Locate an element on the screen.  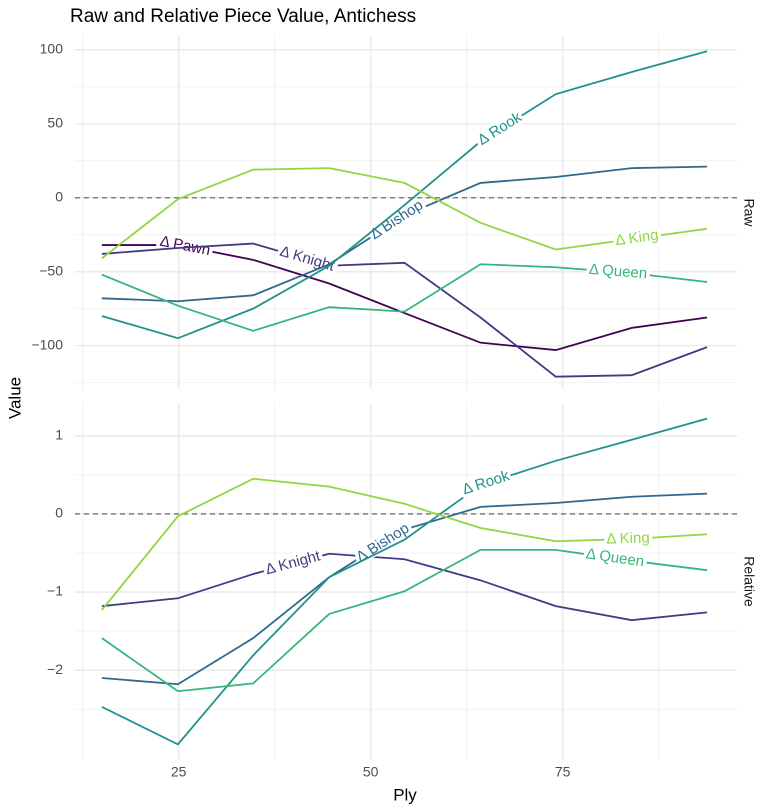
y-tick-label: 1 is located at coordinates (59, 435).